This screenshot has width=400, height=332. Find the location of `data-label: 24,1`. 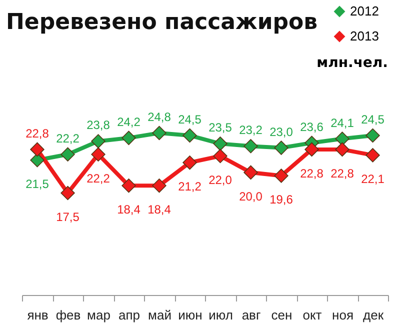

data-label: 24,1 is located at coordinates (342, 123).